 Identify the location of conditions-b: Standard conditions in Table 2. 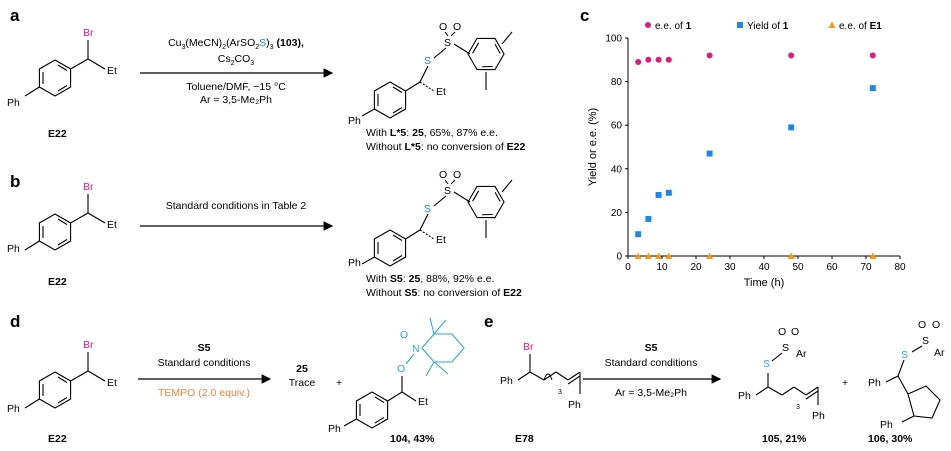
(236, 206).